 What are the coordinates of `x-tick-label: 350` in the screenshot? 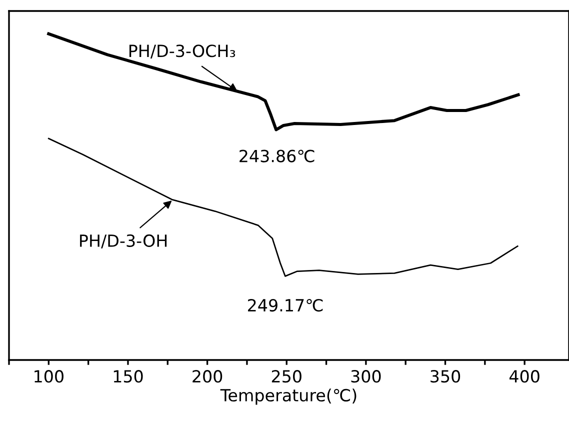 It's located at (445, 376).